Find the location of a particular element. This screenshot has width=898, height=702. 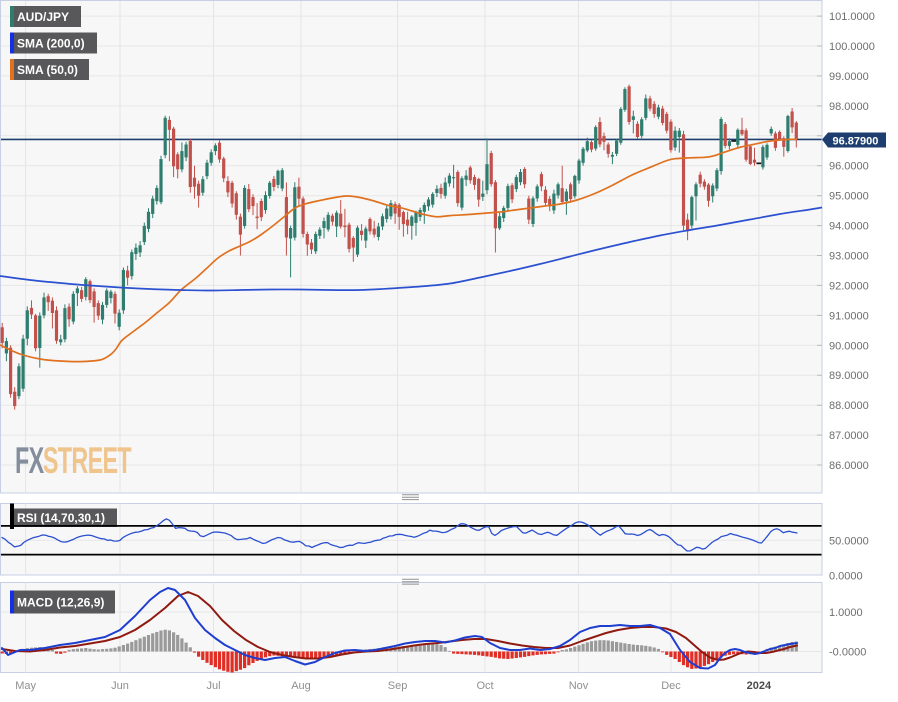

svg-text: 96.0000 is located at coordinates (849, 167).